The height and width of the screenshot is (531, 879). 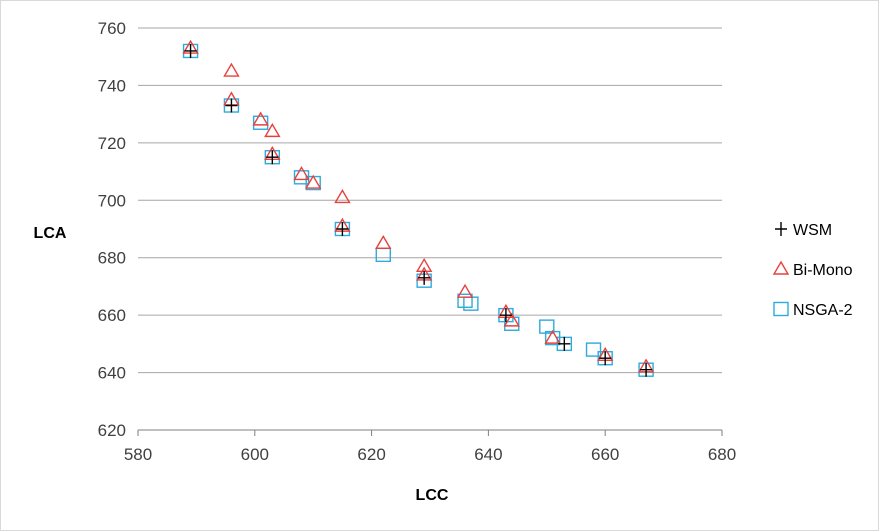 What do you see at coordinates (112, 85) in the screenshot?
I see `y-tick-740: 740` at bounding box center [112, 85].